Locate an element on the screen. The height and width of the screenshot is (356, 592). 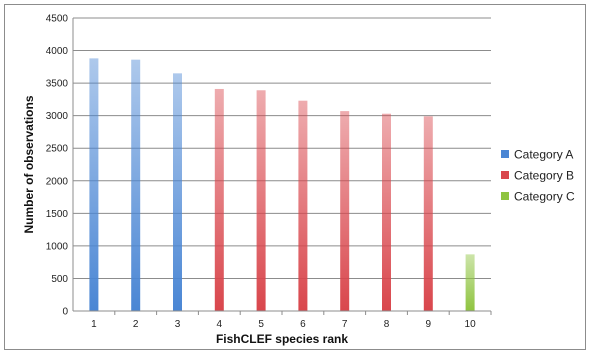
legend-label: Category C is located at coordinates (544, 197).